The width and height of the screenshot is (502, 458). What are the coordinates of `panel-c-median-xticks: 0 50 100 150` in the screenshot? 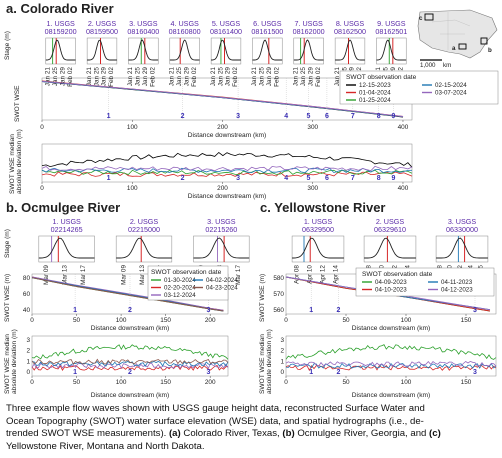 It's located at (378, 381).